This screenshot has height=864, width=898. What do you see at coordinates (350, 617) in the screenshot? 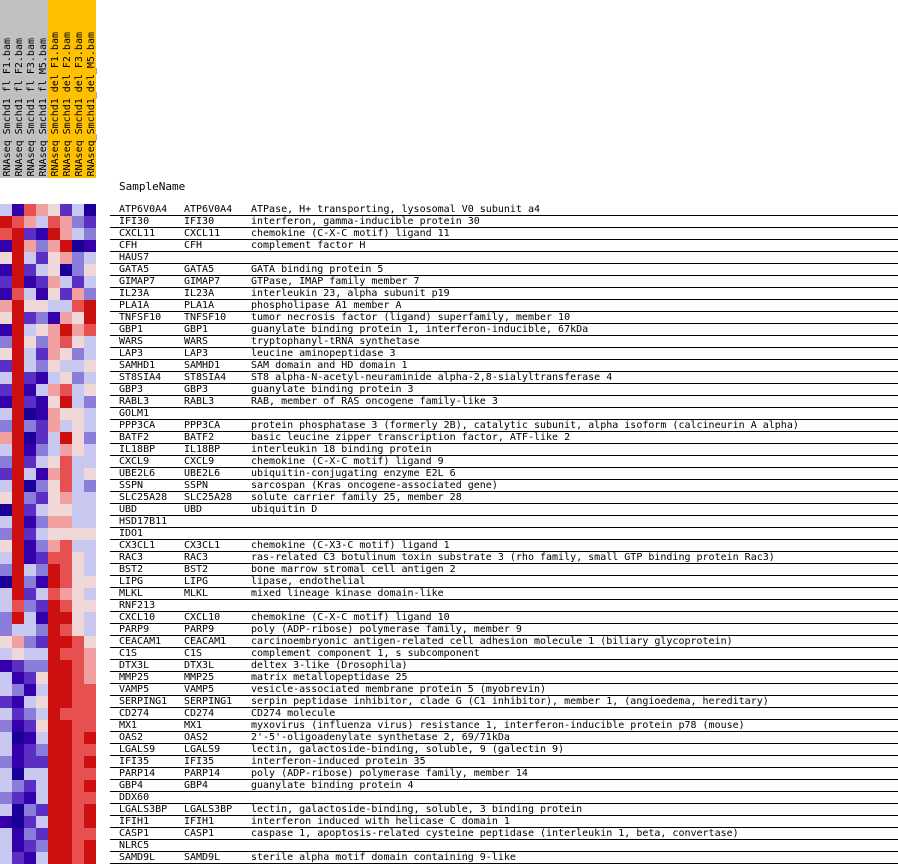
I see `gene-description: chemokine (C-X-C motif) ligand 10` at bounding box center [350, 617].